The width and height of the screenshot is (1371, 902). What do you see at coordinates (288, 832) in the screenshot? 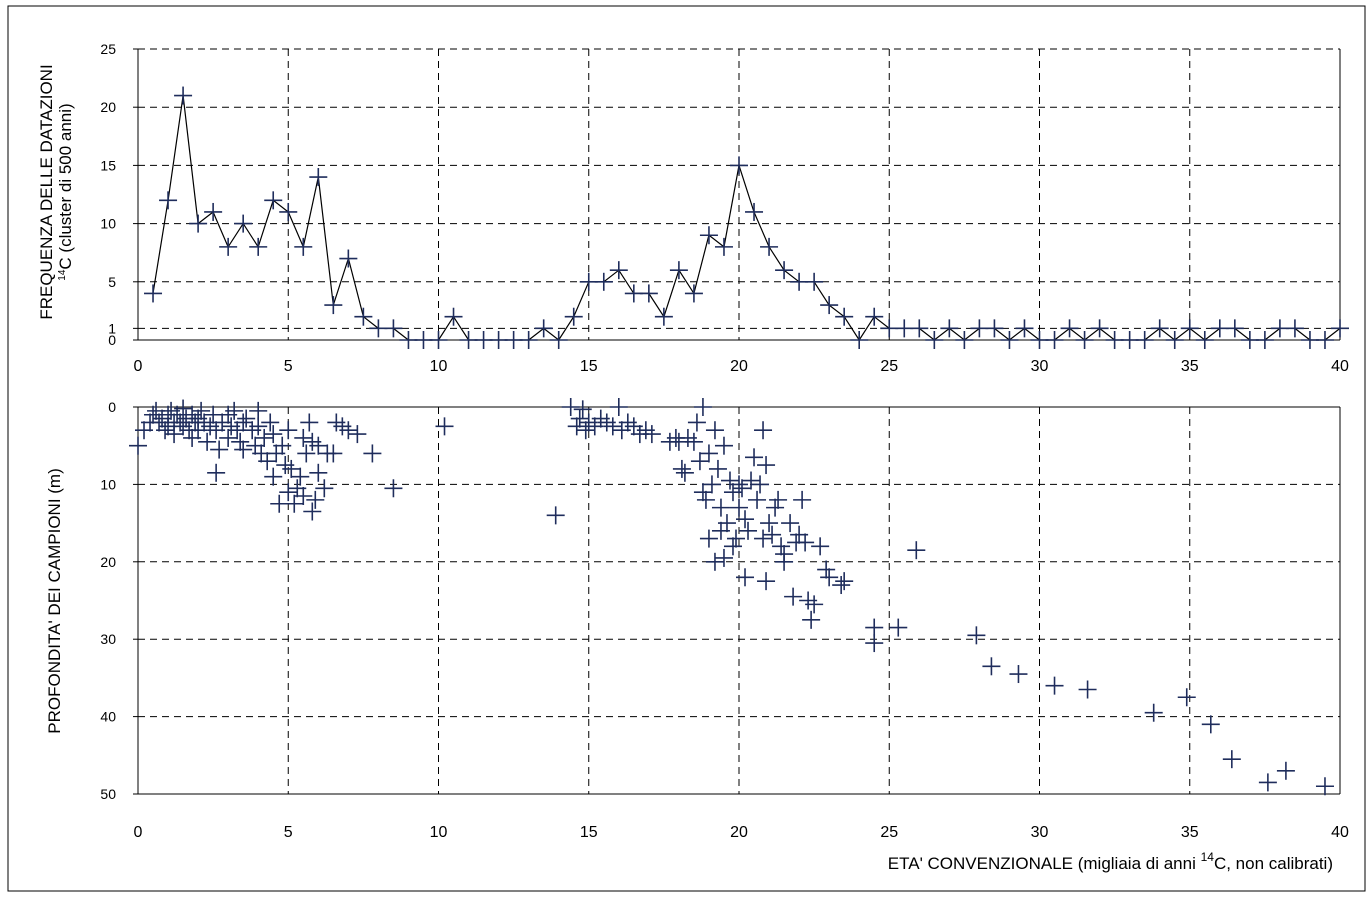
I see `depth-xtick-1: 5` at bounding box center [288, 832].